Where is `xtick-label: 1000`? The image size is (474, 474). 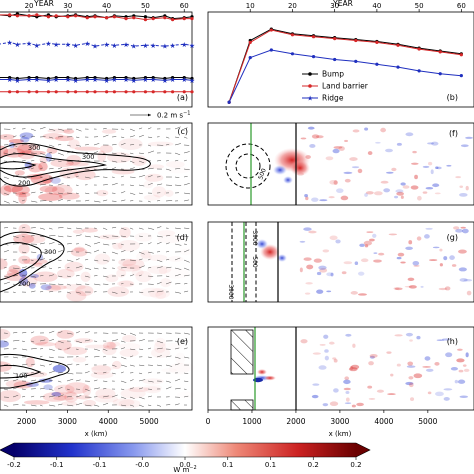 xtick-label: 1000 is located at coordinates (251, 421).